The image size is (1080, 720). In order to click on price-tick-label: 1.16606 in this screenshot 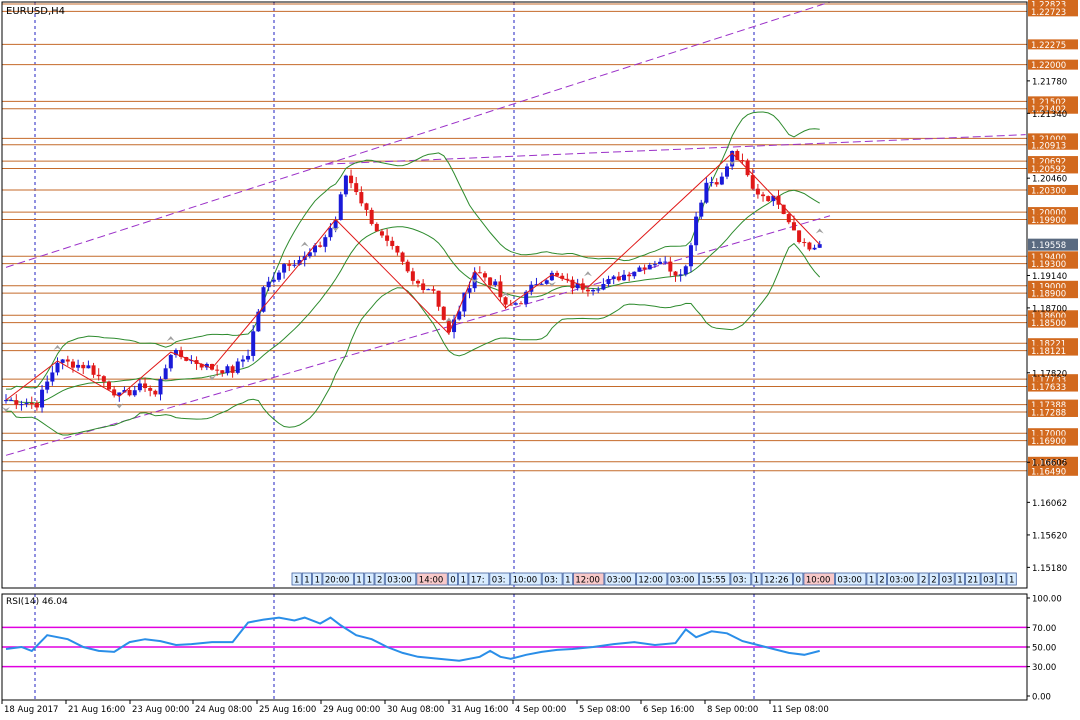, I will do `click(1049, 464)`.